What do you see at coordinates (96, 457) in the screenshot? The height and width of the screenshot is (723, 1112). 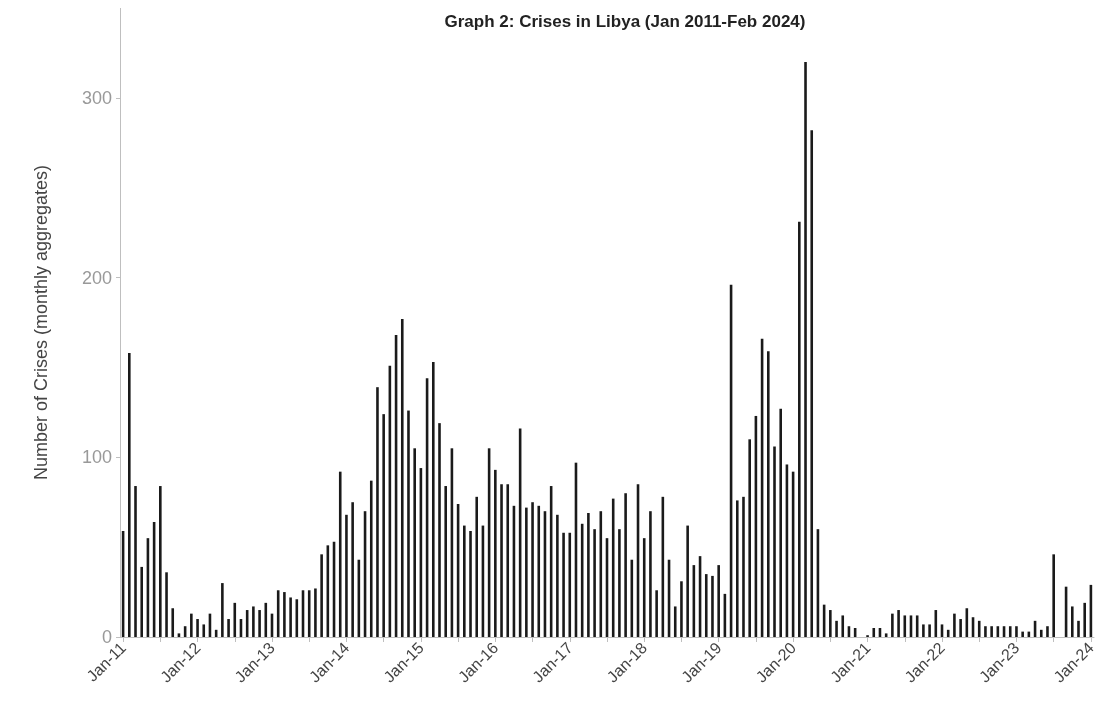 I see `y-tick-label: 100` at bounding box center [96, 457].